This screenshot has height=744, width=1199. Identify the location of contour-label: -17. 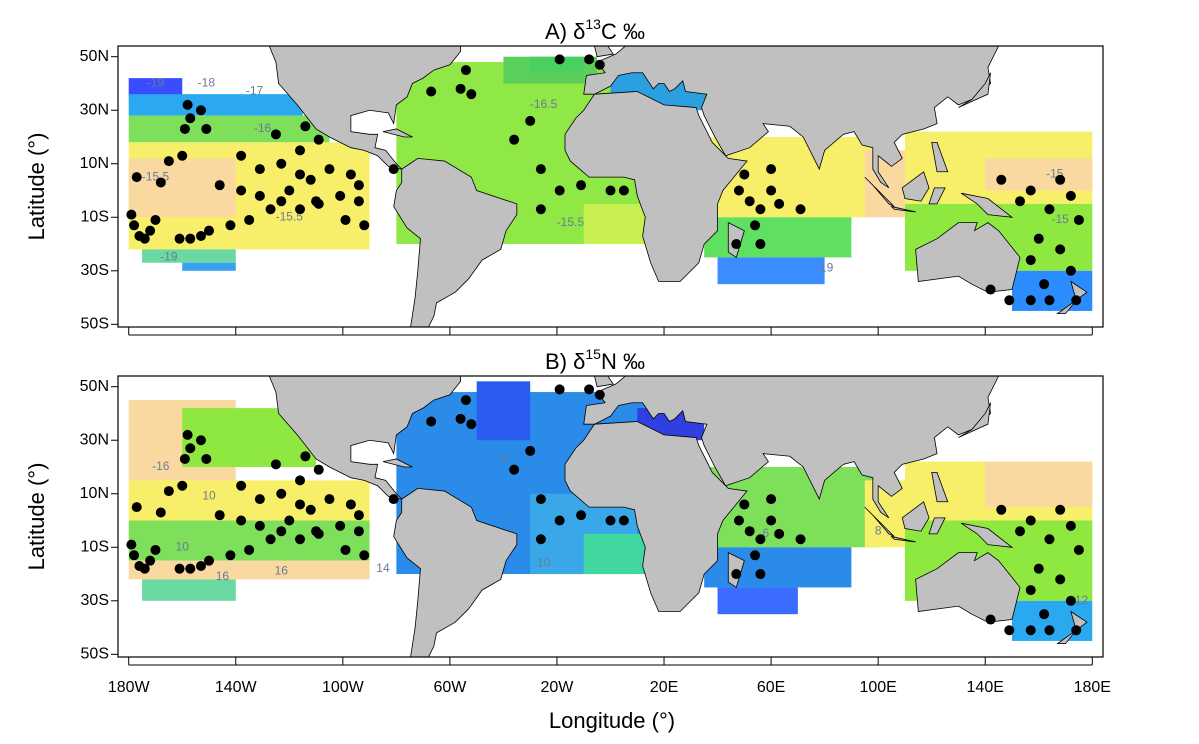
(255, 91).